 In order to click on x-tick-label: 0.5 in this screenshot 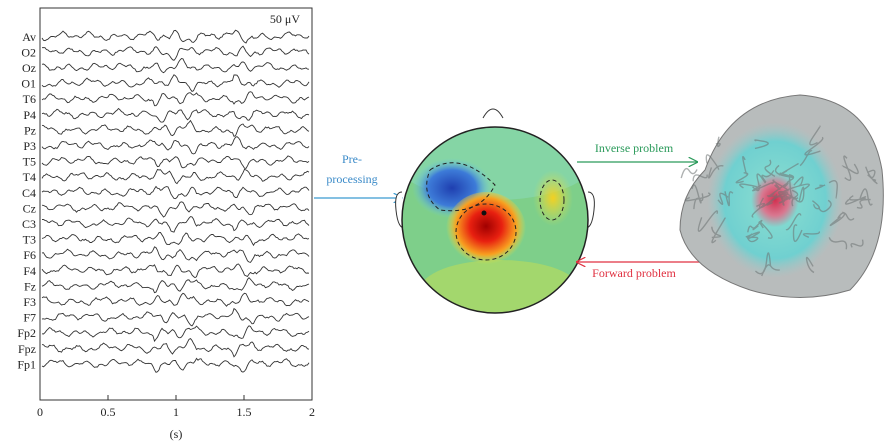, I will do `click(108, 412)`.